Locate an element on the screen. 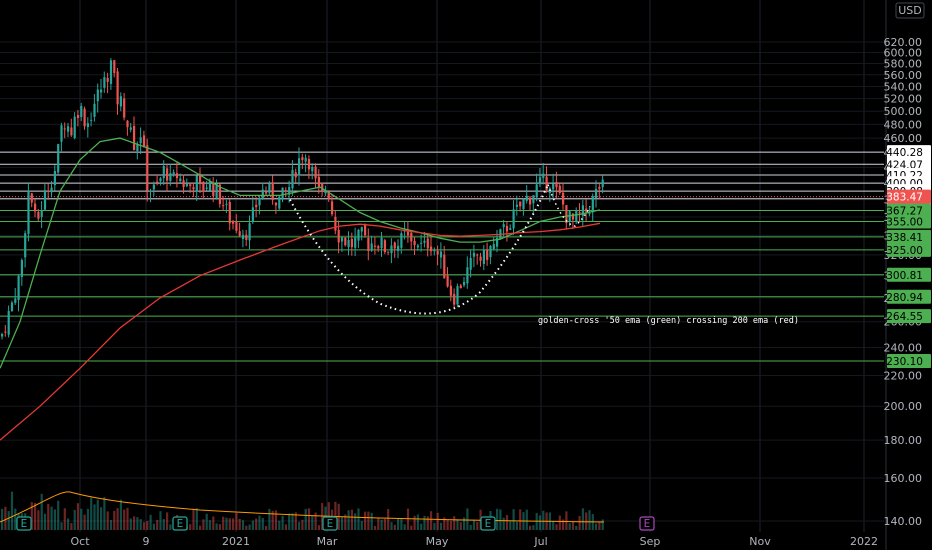  level-badge-text: 300.81 is located at coordinates (904, 276).